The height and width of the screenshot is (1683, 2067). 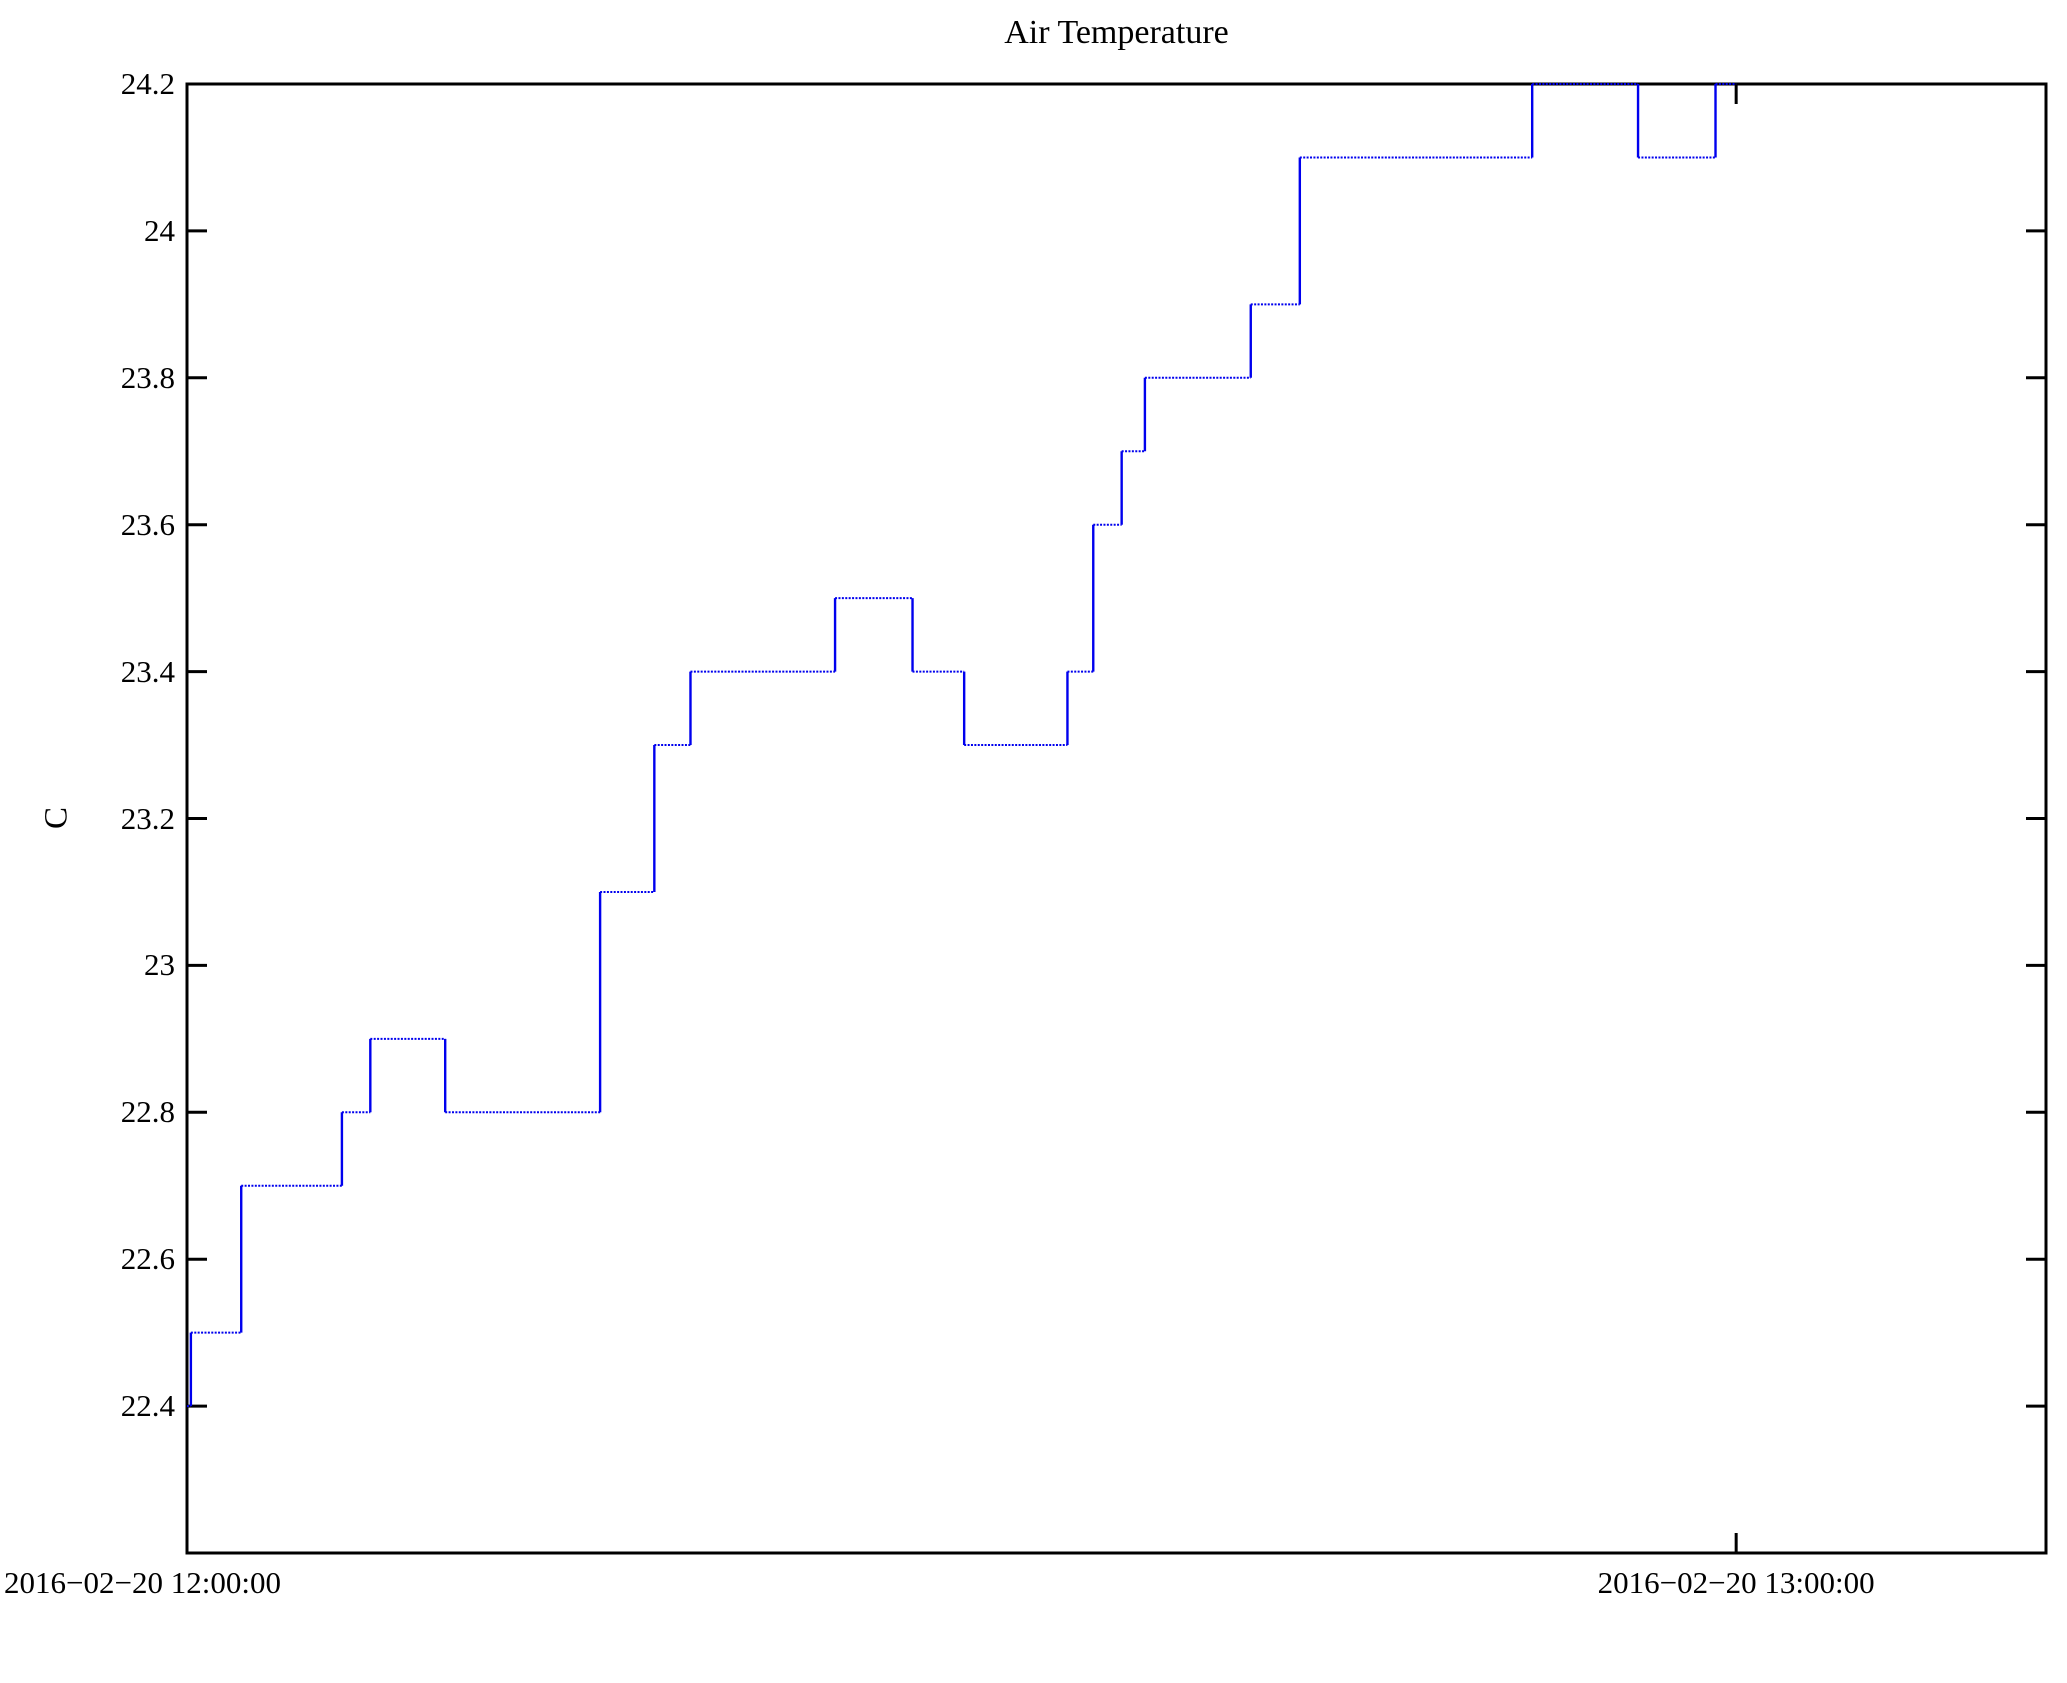 What do you see at coordinates (159, 230) in the screenshot?
I see `y-tick-label: 24` at bounding box center [159, 230].